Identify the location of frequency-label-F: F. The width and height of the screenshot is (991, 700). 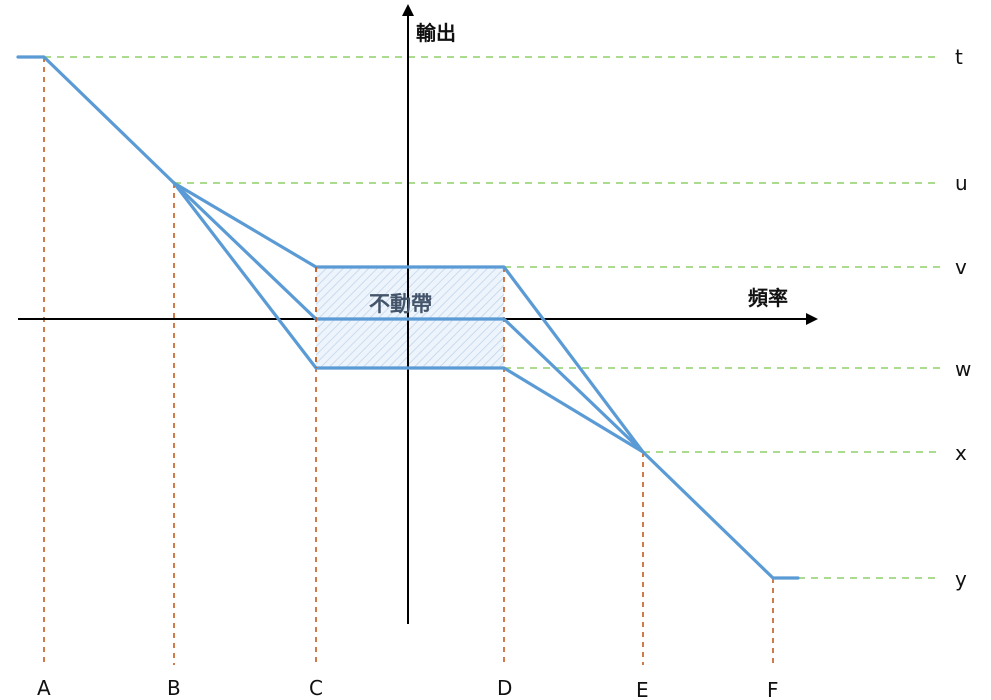
(773, 689).